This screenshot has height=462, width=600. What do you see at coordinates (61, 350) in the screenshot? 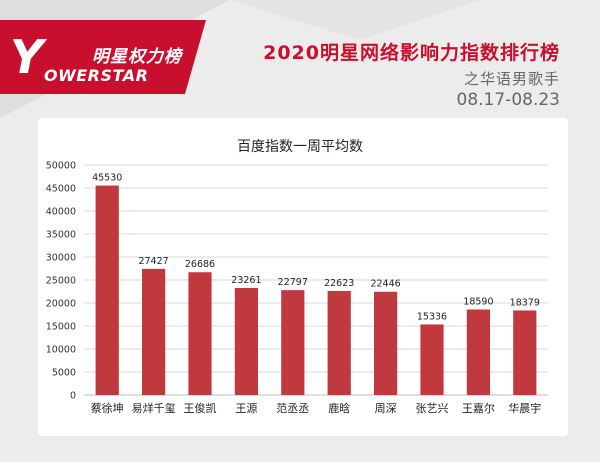
I see `y-tick-label: 10000` at bounding box center [61, 350].